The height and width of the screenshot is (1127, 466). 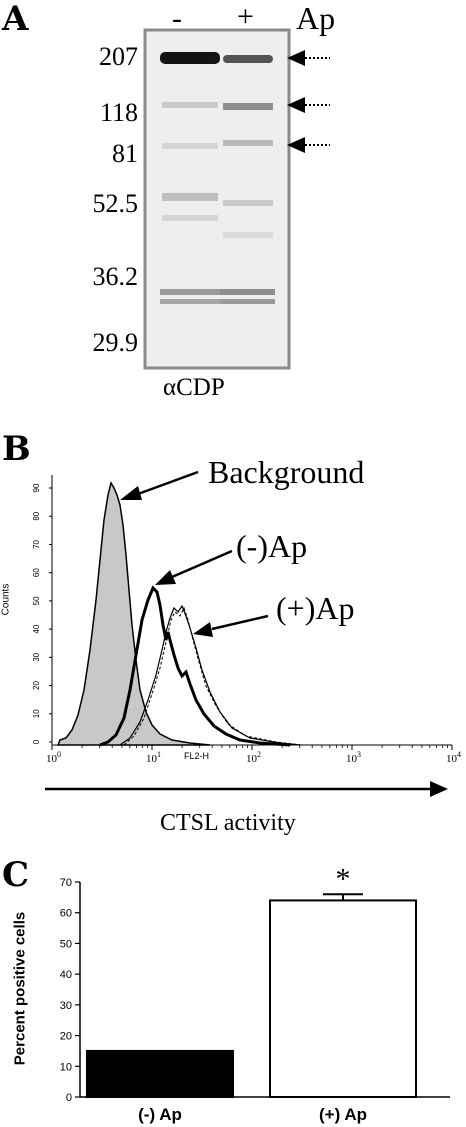 I want to click on histogram-y-tick-label: 50, so click(x=36, y=600).